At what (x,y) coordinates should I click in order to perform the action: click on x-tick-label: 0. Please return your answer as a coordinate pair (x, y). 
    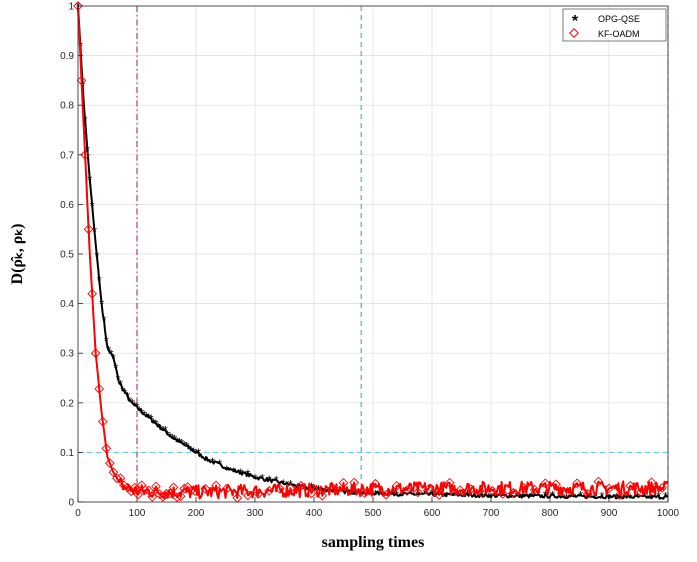
    Looking at the image, I should click on (78, 513).